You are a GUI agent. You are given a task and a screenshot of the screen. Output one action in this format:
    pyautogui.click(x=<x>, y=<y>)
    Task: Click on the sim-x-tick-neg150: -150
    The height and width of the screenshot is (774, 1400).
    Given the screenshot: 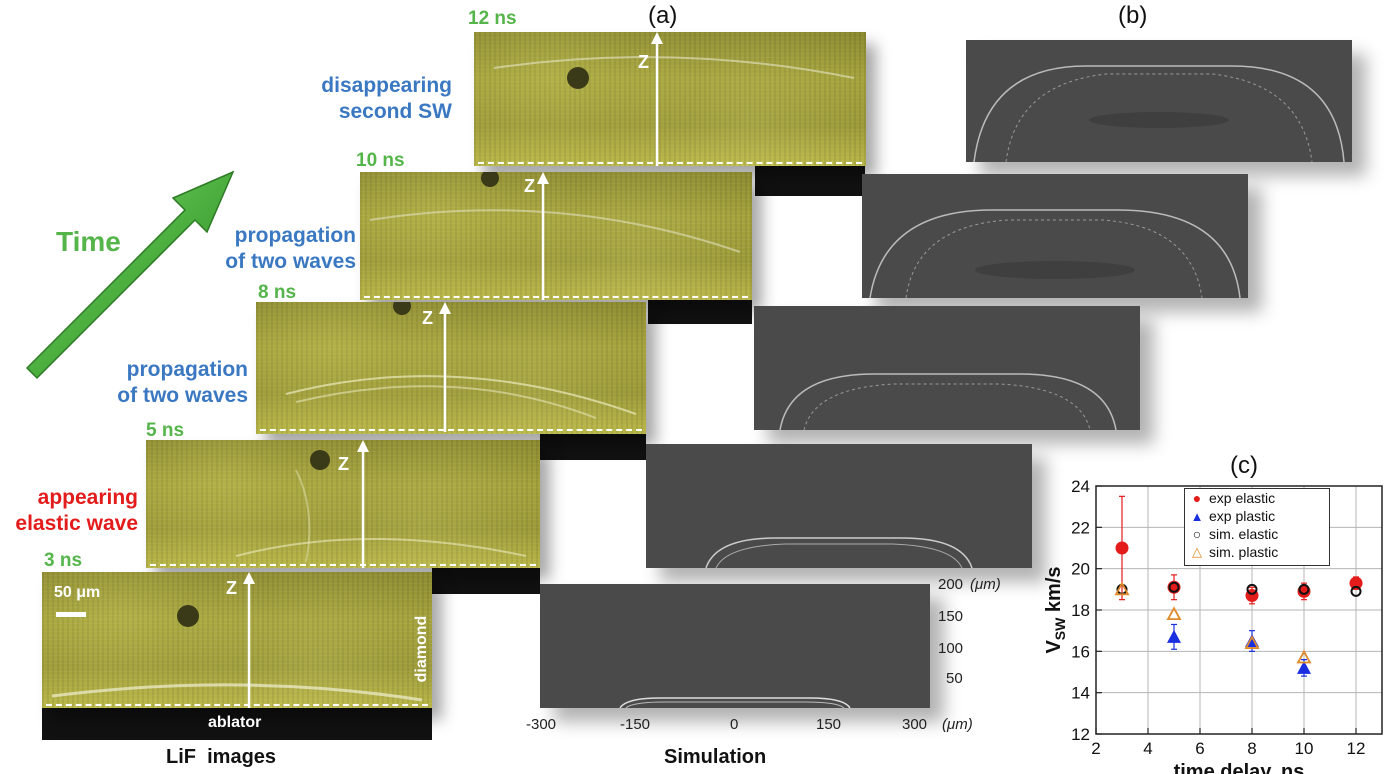 What is the action you would take?
    pyautogui.click(x=635, y=724)
    